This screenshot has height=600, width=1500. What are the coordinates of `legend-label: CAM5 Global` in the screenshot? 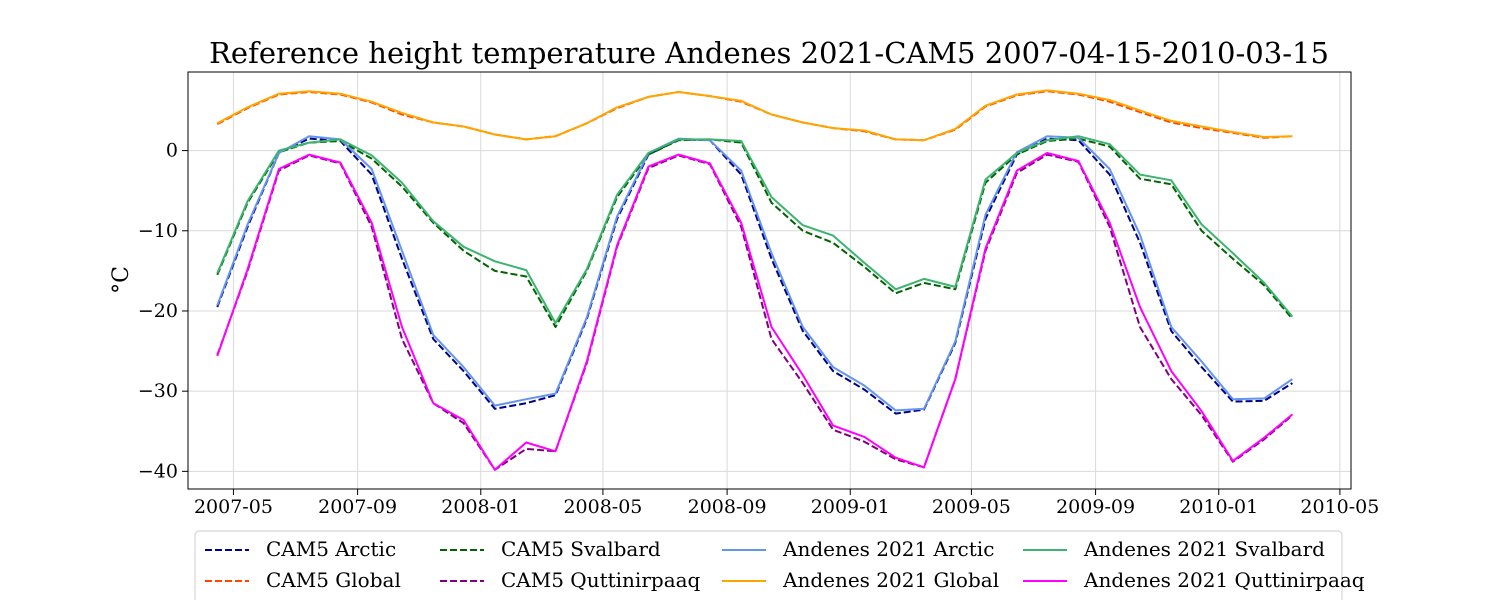 It's located at (333, 580).